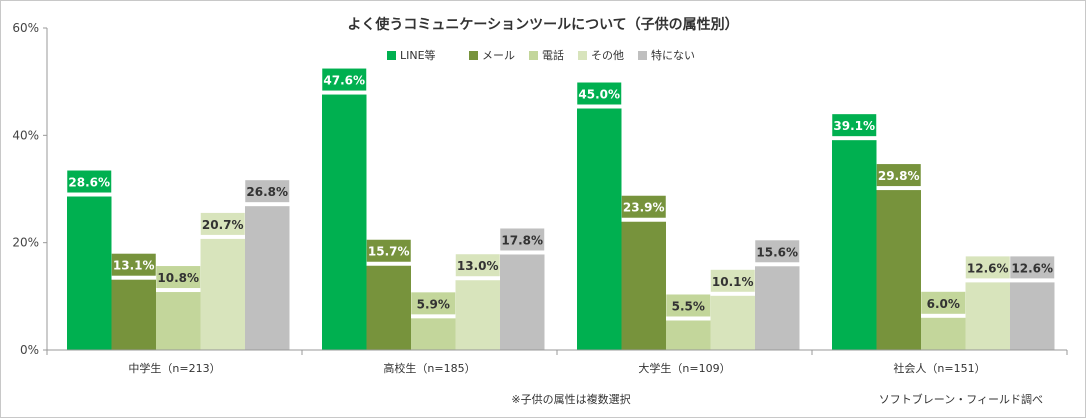 Image resolution: width=1086 pixels, height=418 pixels. I want to click on y-tick-label: 40%, so click(25, 135).